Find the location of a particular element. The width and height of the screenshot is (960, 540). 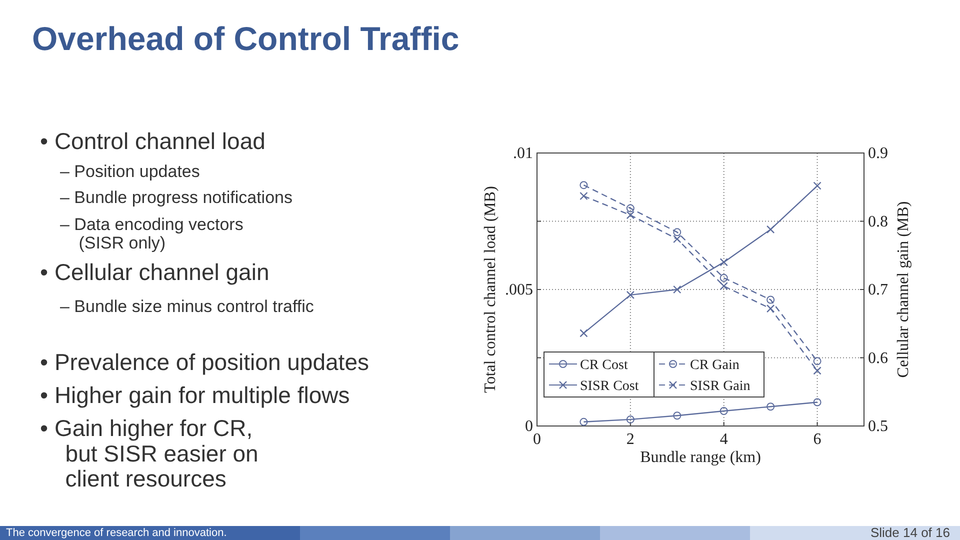

x-tick-label: 6 is located at coordinates (817, 439).